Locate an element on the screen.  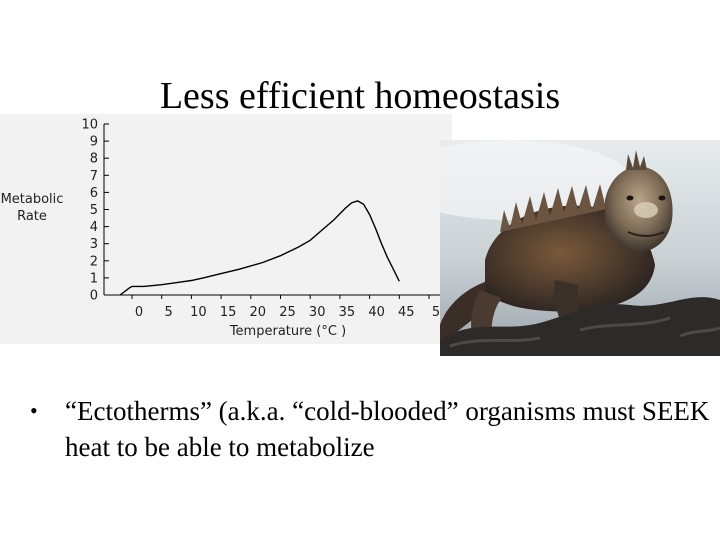
iguana-spines is located at coordinates (565, 204).